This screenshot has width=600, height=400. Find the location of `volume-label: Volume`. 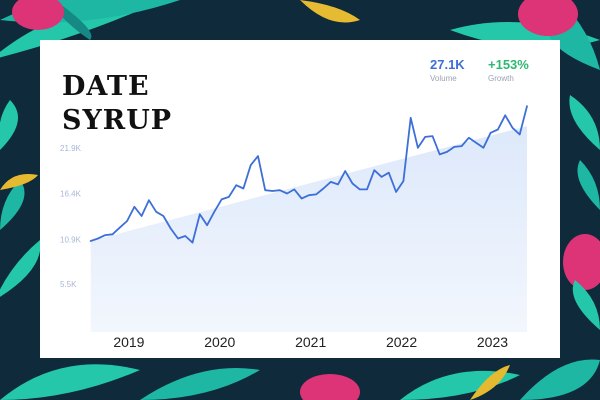

volume-label: Volume is located at coordinates (443, 78).